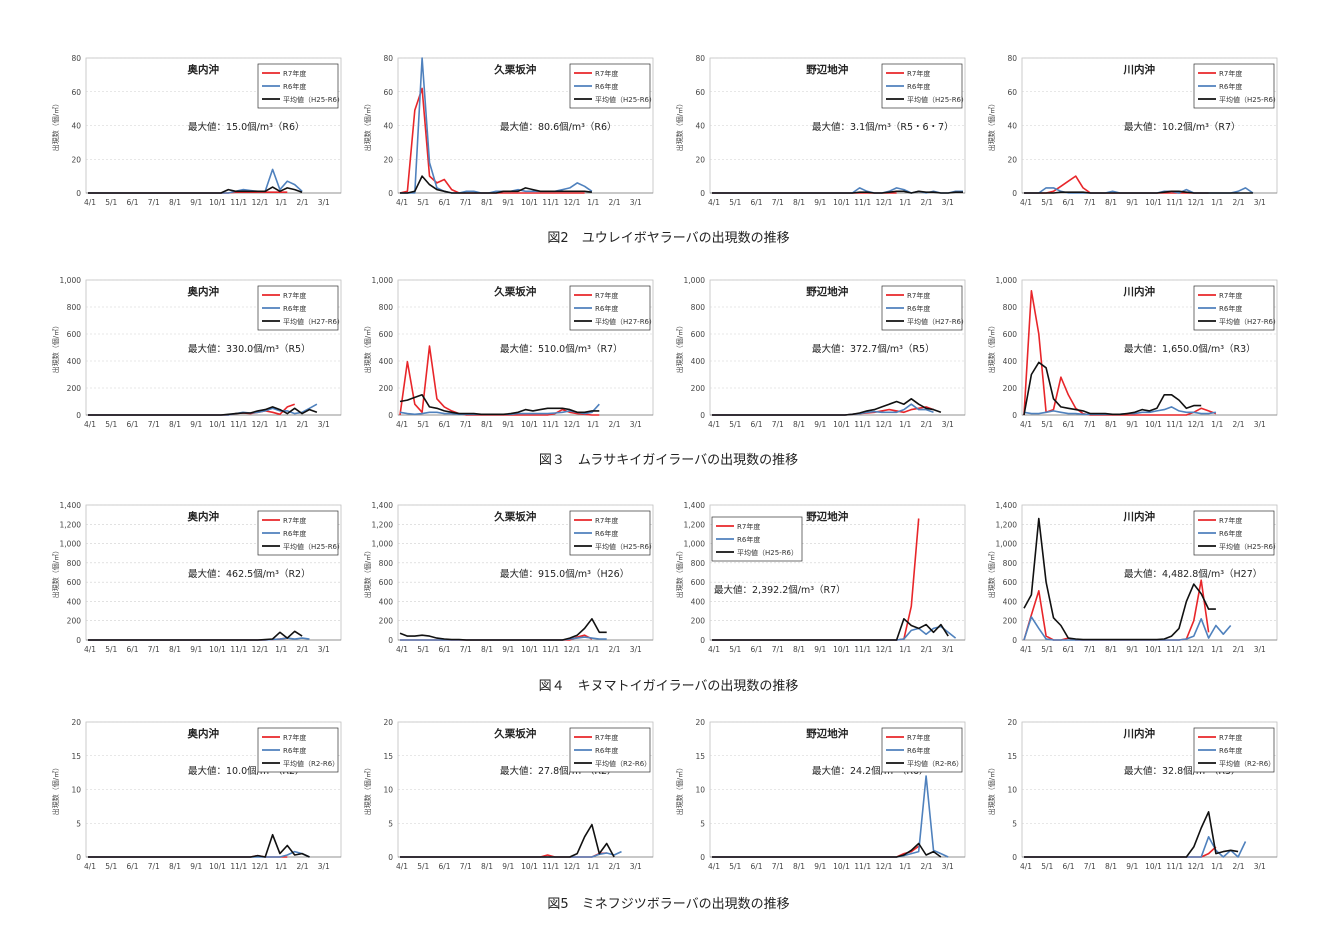  I want to click on legend-entry: 平均値（H27-R6）, so click(313, 321).